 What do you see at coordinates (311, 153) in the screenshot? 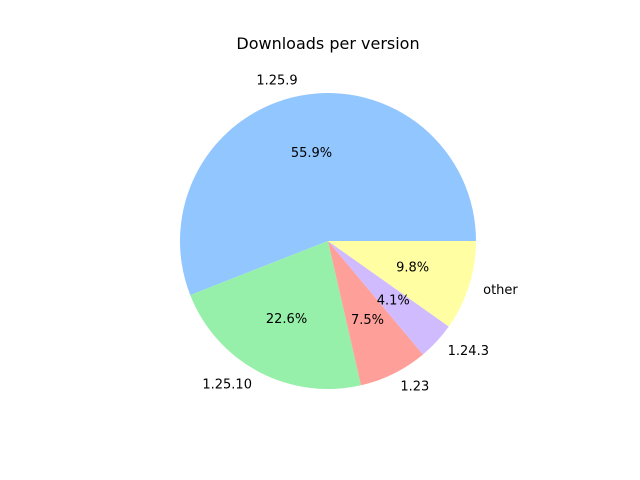
I see `slice-percent-1-25-9: 55.9%` at bounding box center [311, 153].